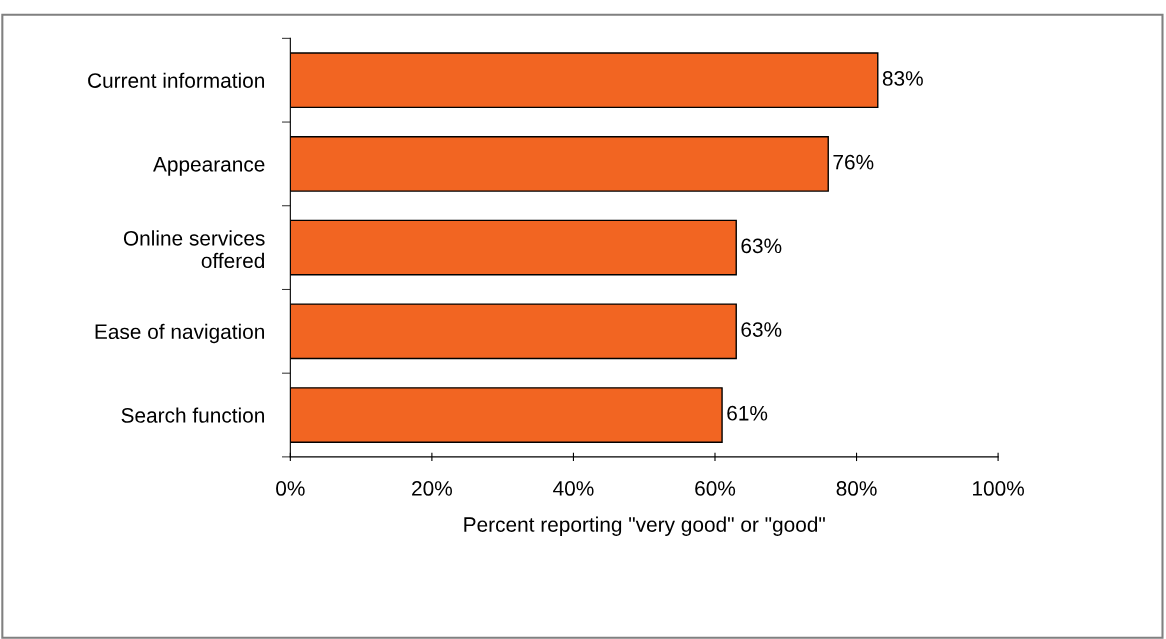  I want to click on x-tick-label: 60%, so click(715, 488).